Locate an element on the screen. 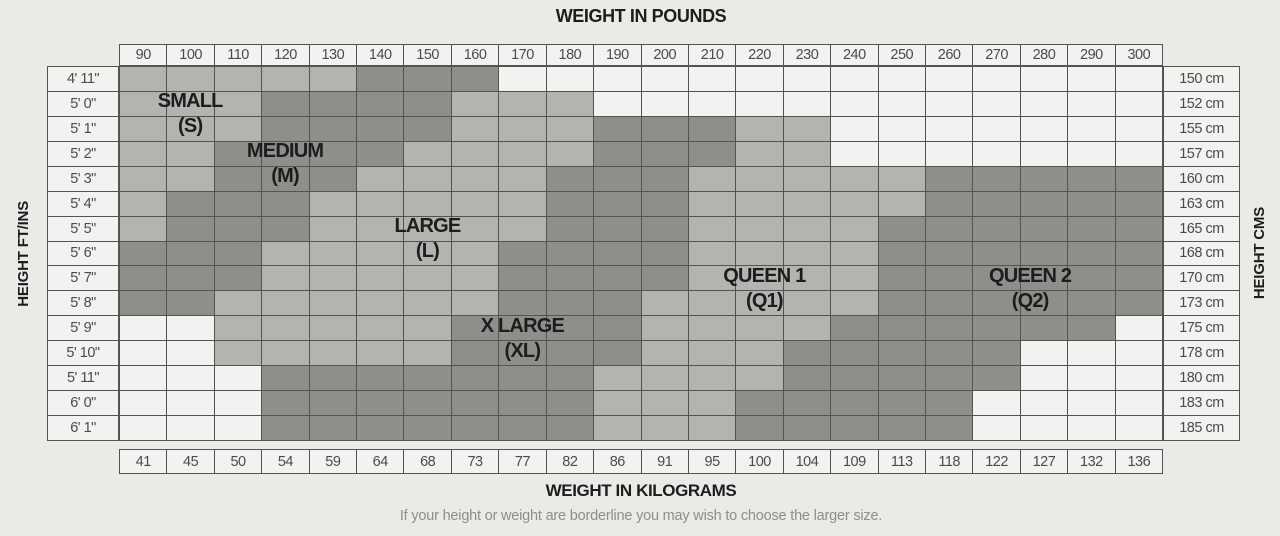 The image size is (1280, 536). height-ftin-cell: 6' 0" is located at coordinates (83, 404).